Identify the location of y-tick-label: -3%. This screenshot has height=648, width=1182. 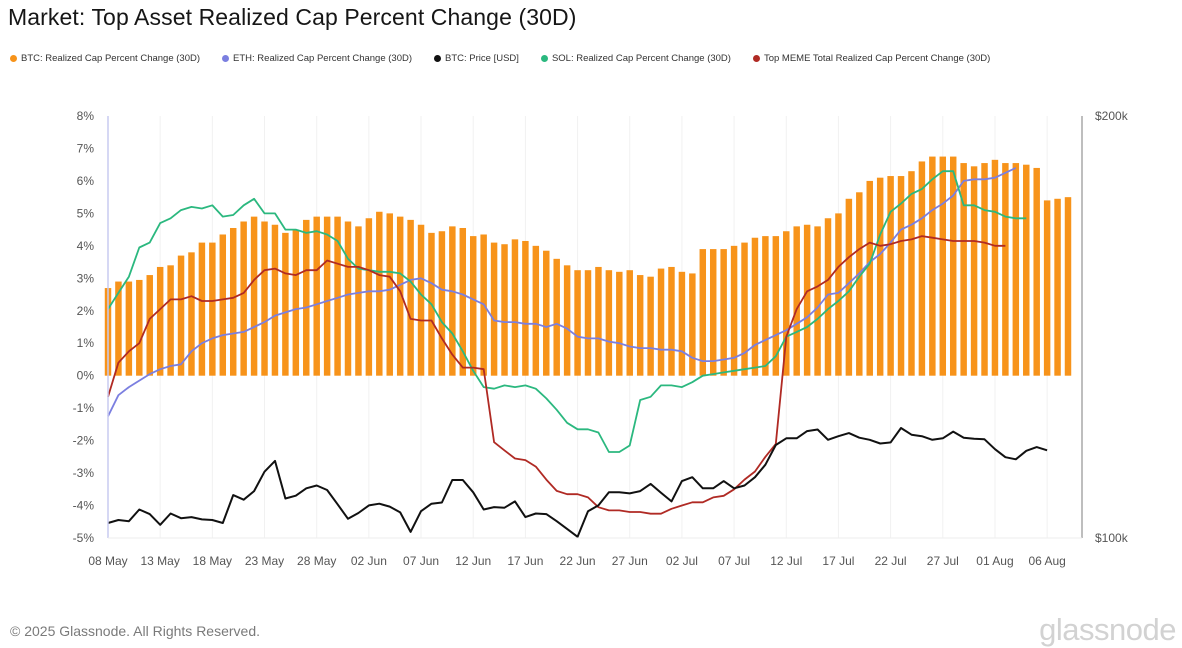
(84, 473).